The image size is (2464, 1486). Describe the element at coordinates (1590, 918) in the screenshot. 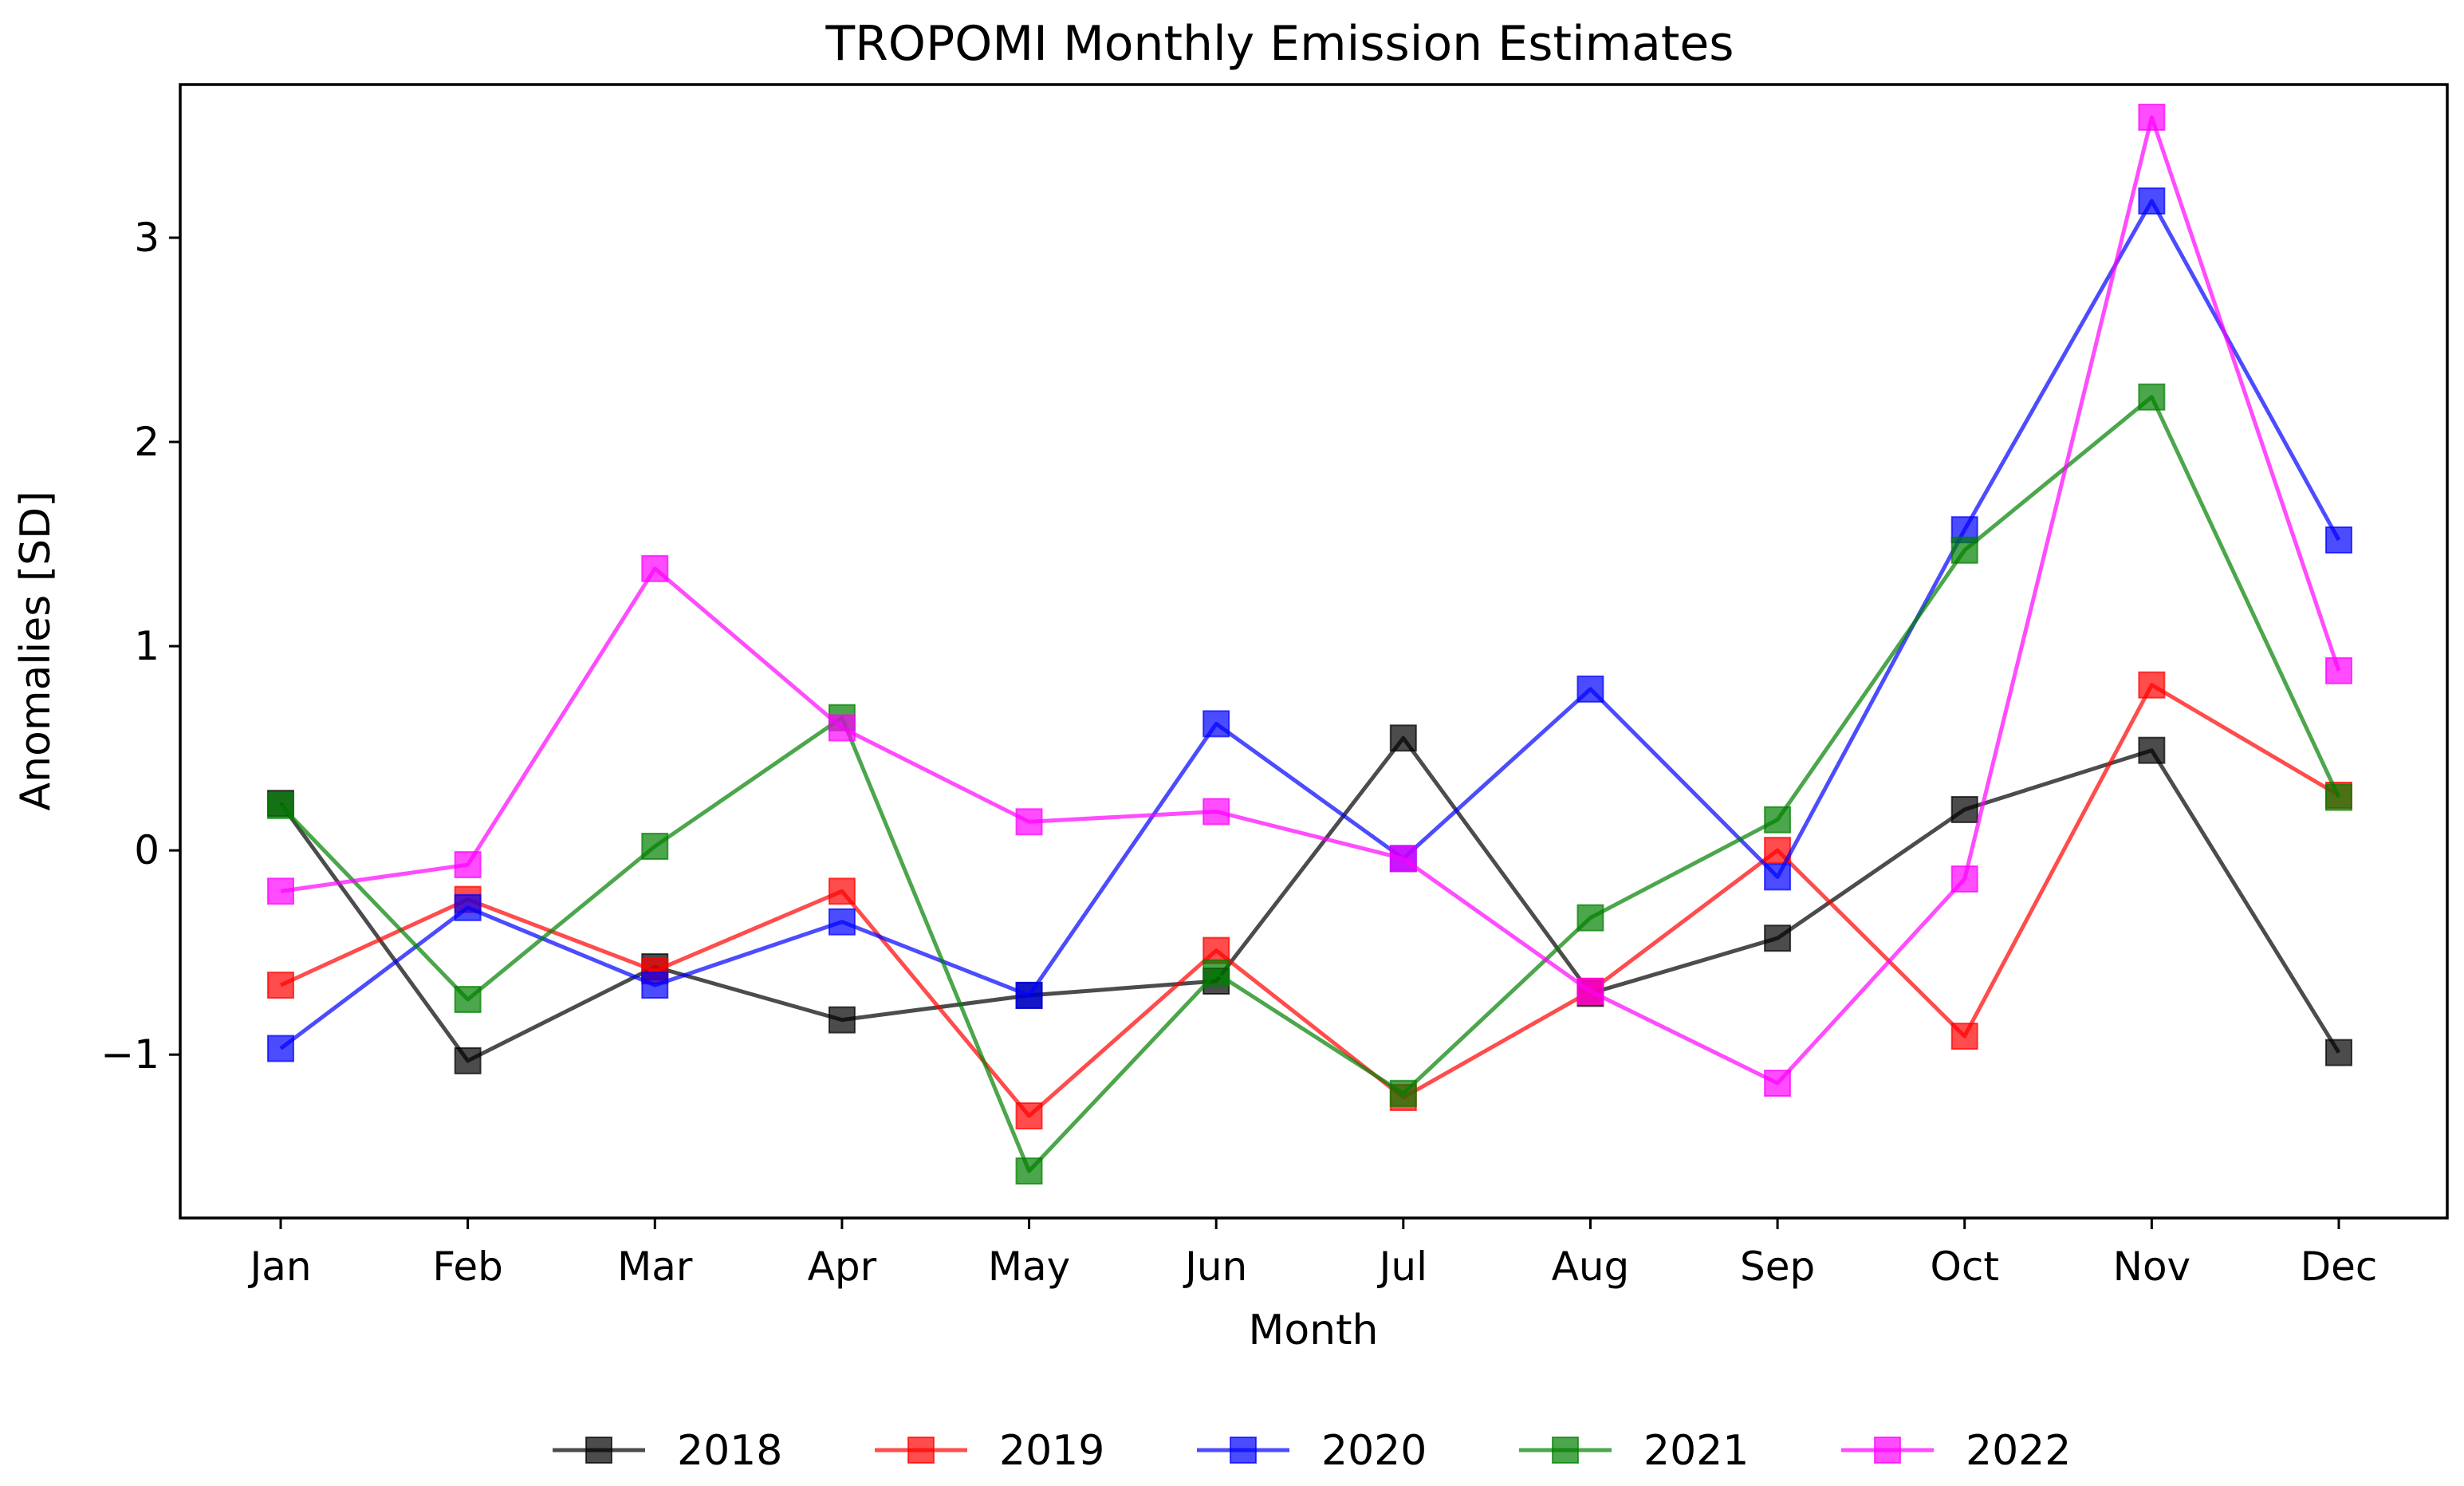

I see `data-point-2021-Aug` at that location.